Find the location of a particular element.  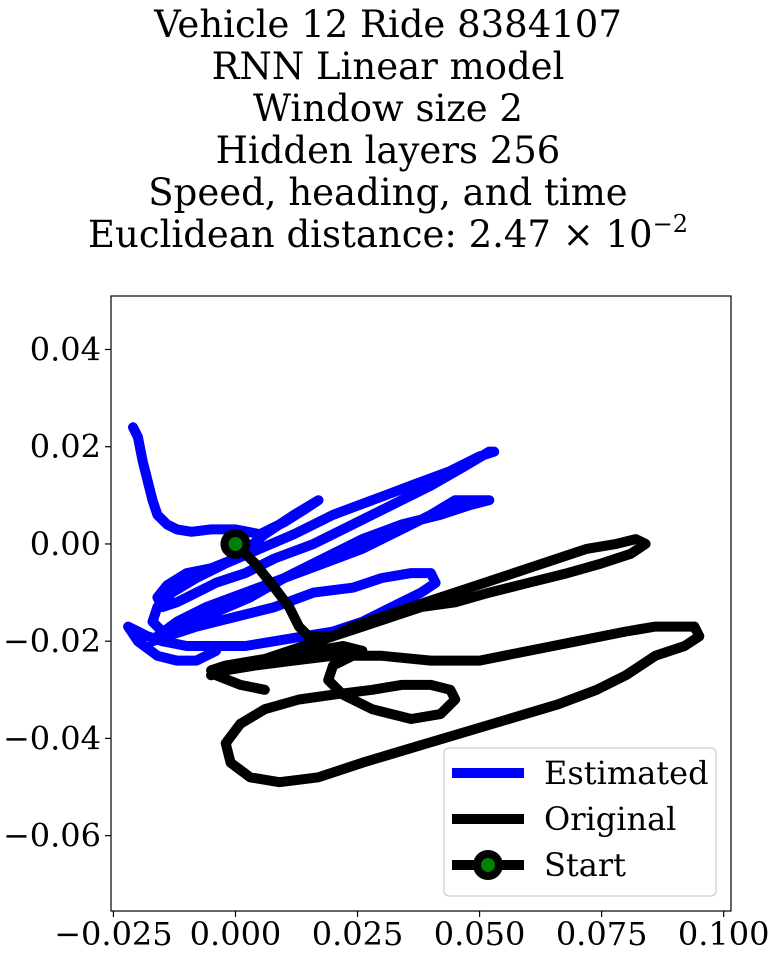

series-line-estimated is located at coordinates (311, 544).